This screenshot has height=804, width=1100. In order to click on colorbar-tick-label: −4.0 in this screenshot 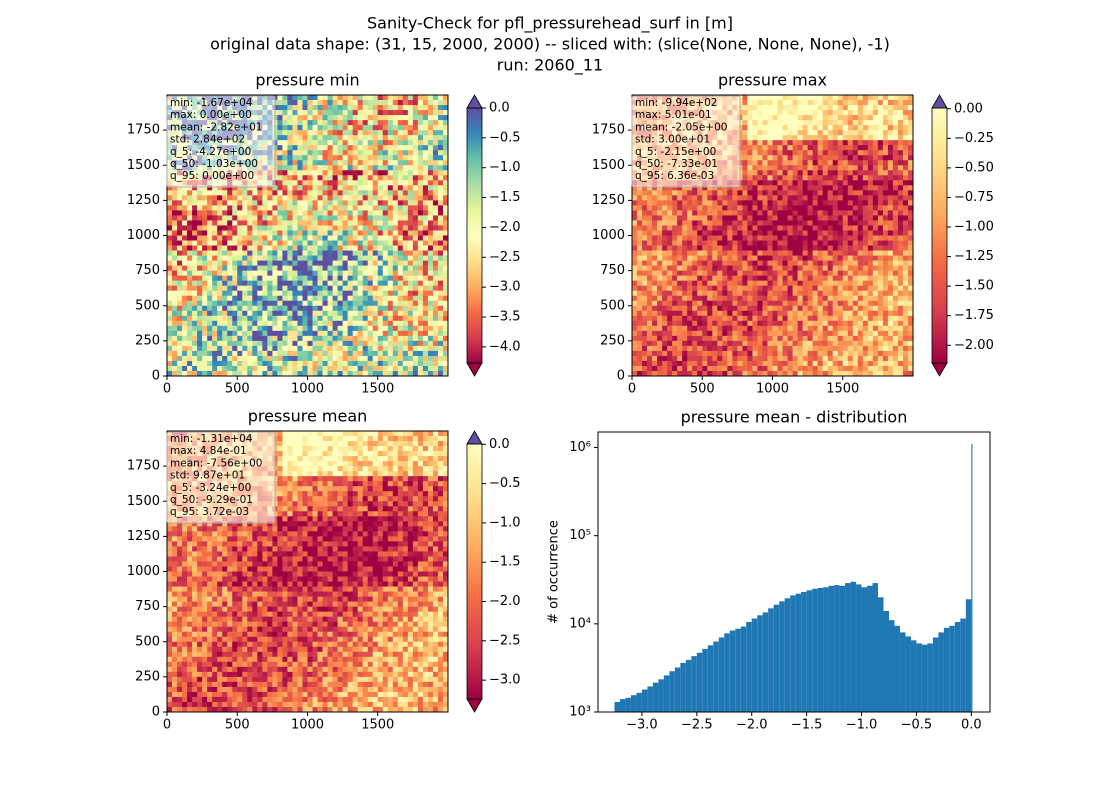, I will do `click(505, 346)`.